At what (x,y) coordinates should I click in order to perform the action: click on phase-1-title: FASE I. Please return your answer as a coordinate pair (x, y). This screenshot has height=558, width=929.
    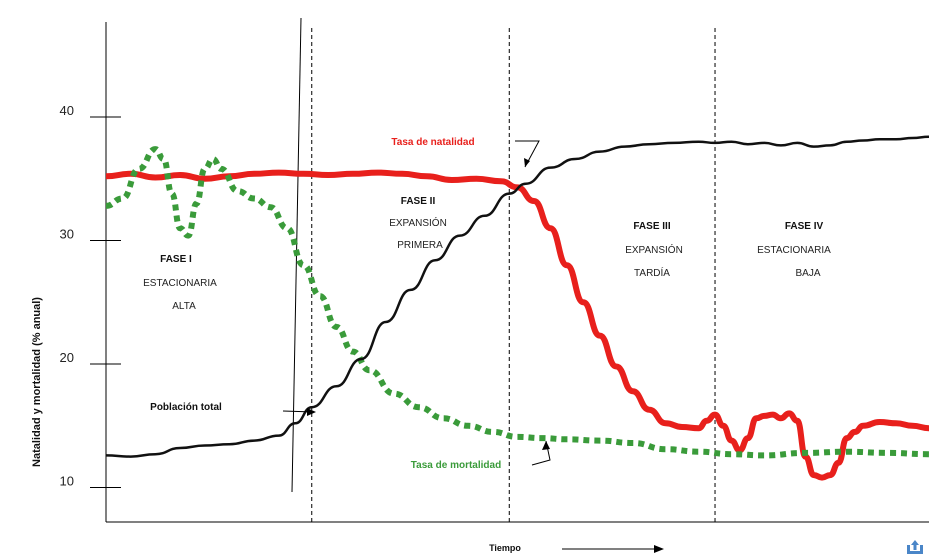
    Looking at the image, I should click on (176, 259).